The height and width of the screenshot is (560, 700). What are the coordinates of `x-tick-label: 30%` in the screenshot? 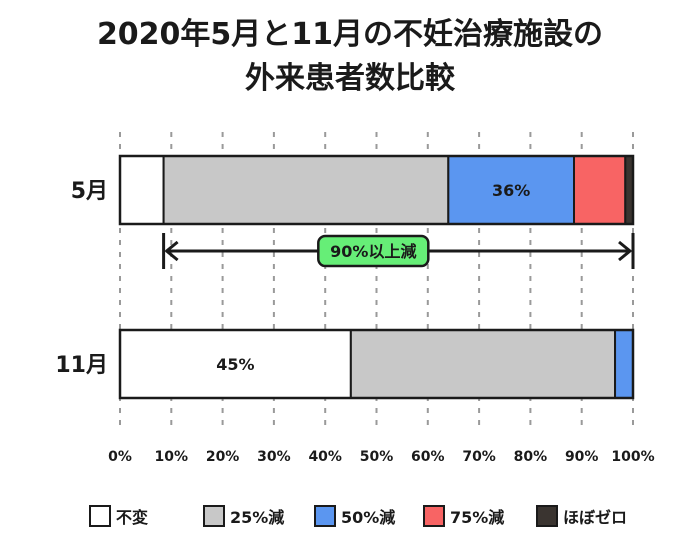 It's located at (274, 457).